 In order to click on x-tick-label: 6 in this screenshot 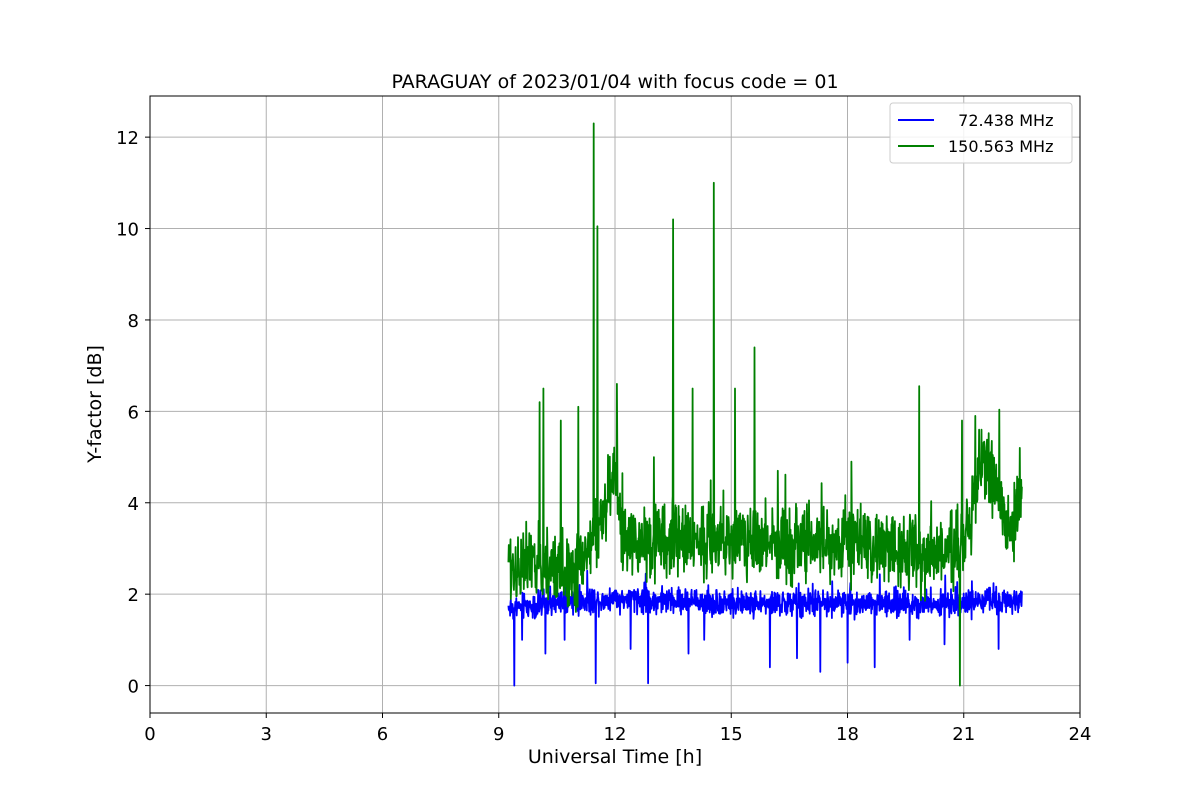, I will do `click(382, 734)`.